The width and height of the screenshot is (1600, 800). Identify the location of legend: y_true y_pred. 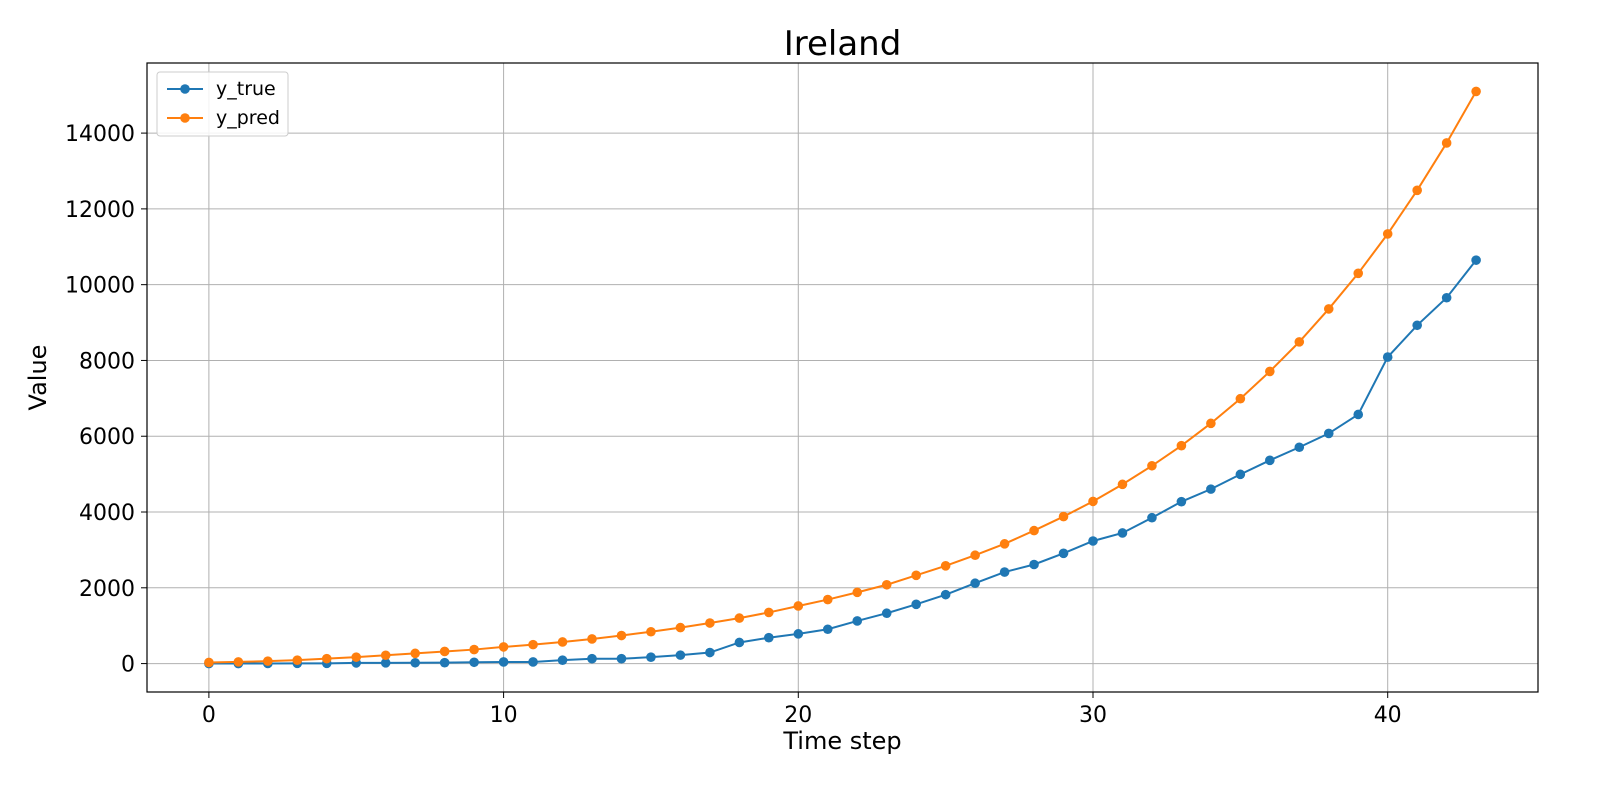
(222, 104).